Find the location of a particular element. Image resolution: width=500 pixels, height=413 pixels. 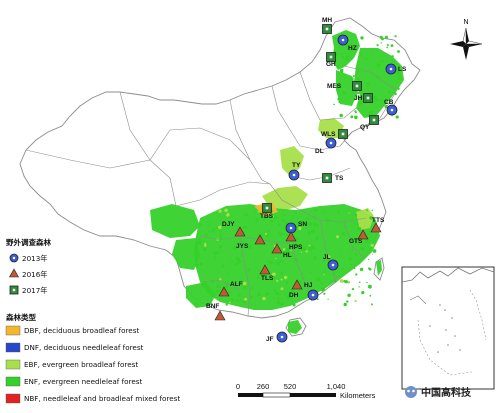

legend-year-2013-label: 2013年 is located at coordinates (34, 258).